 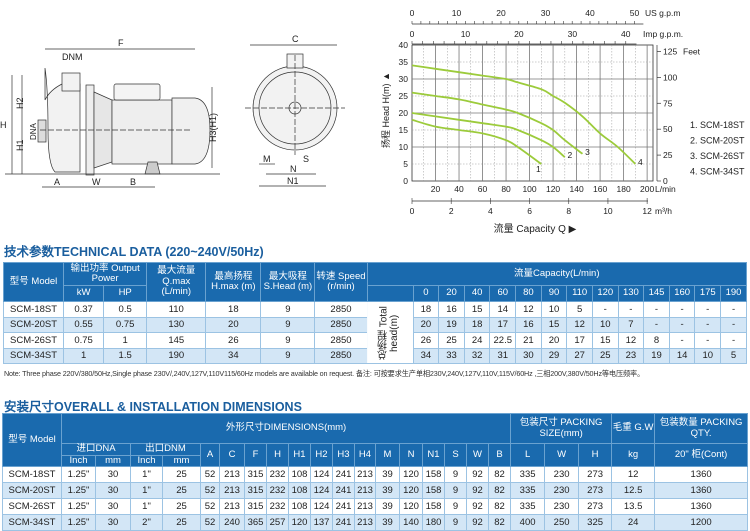 What do you see at coordinates (411, 455) in the screenshot?
I see `header-dim-n: N` at bounding box center [411, 455].